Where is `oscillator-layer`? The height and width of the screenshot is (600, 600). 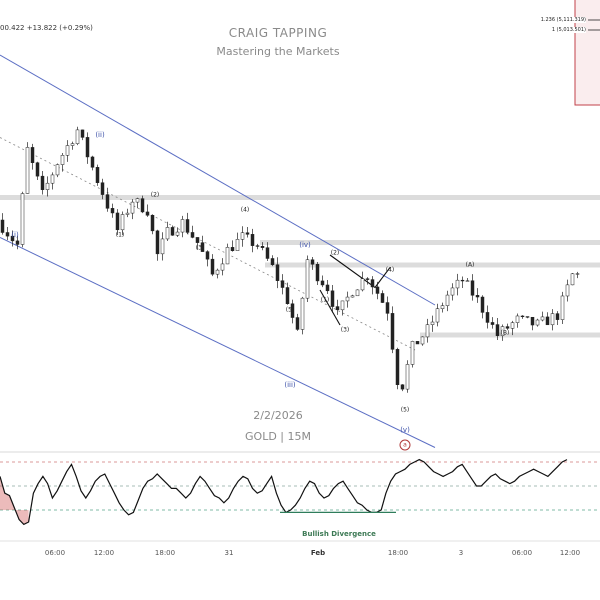
oscillator-layer is located at coordinates (284, 492).